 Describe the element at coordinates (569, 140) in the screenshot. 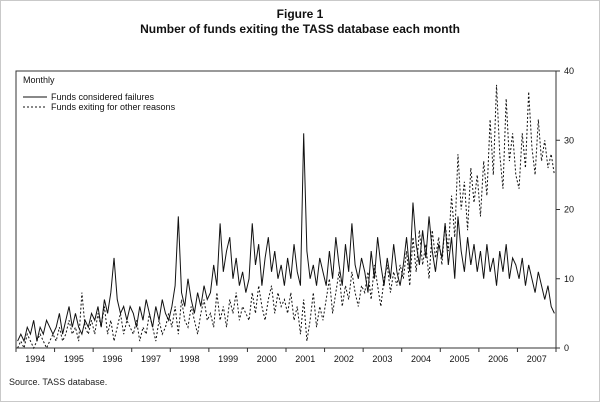

I see `y-axis-label: 30` at that location.